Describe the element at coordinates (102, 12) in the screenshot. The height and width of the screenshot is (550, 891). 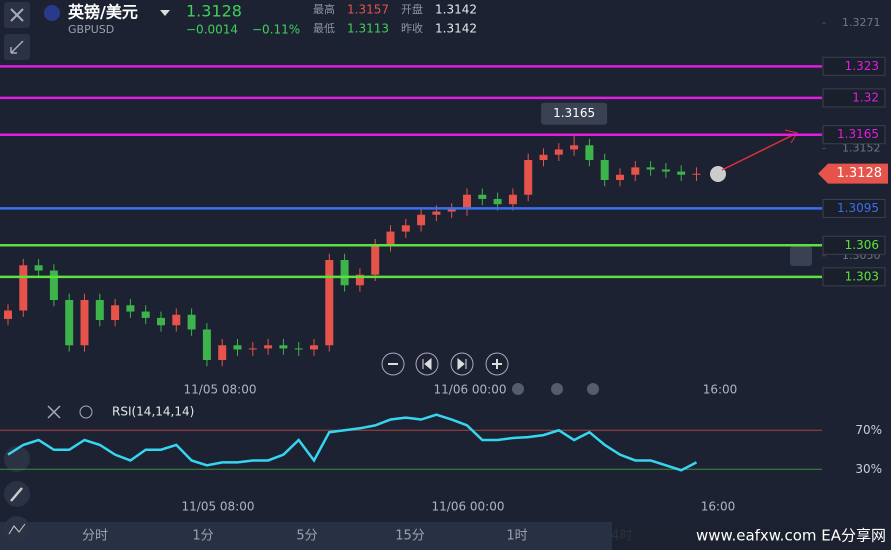
I see `pair-name: 英镑/美元` at that location.